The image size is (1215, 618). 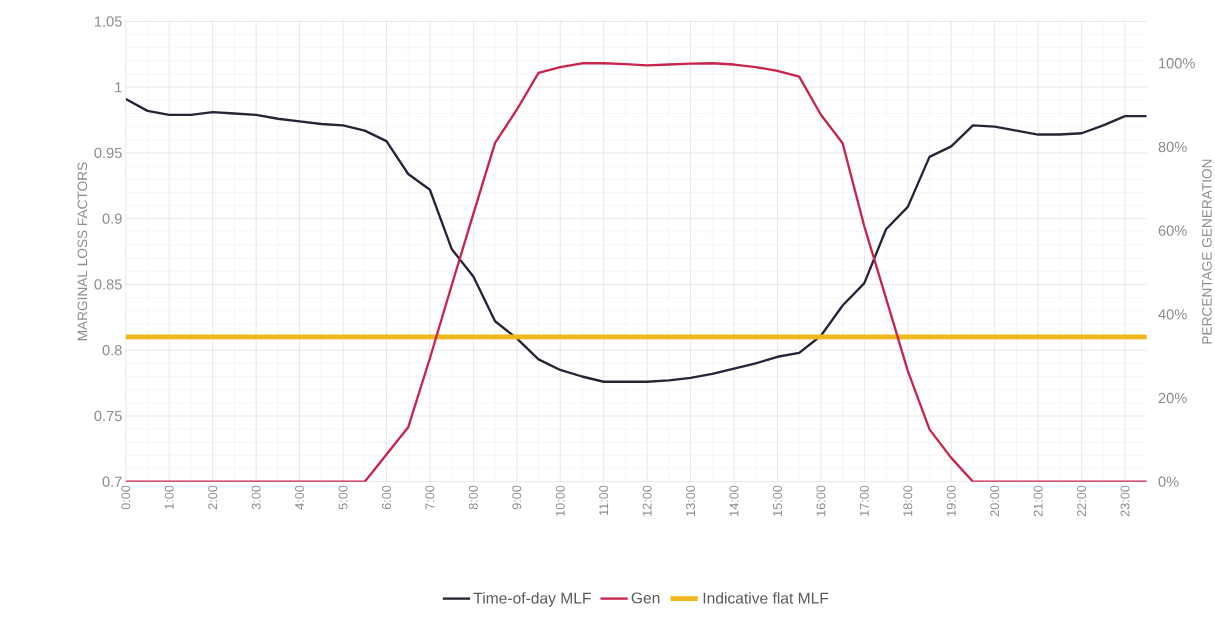 I want to click on y2-tick-label: 0%, so click(x=1168, y=481).